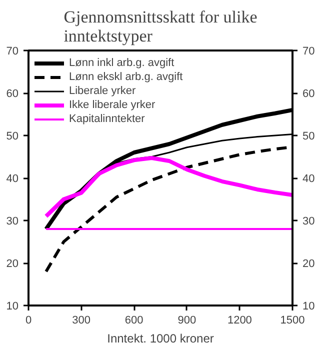 The image size is (320, 348). What do you see at coordinates (308, 222) in the screenshot?
I see `y2-tick-label: 30` at bounding box center [308, 222].